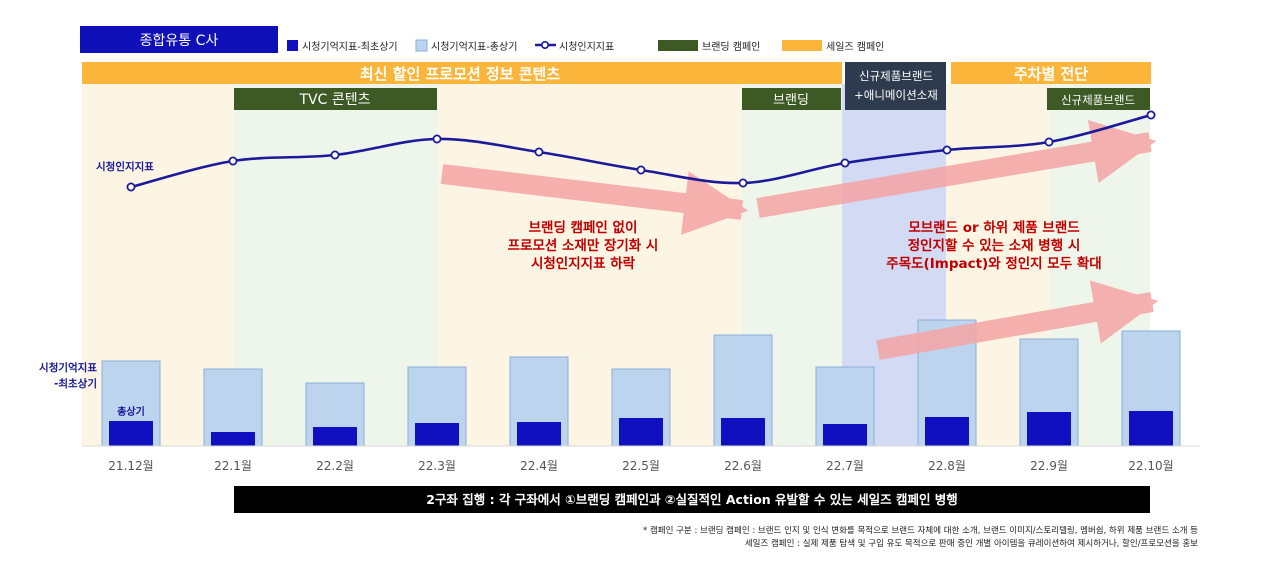 The height and width of the screenshot is (571, 1280). I want to click on new-product-brand-band, so click(1098, 99).